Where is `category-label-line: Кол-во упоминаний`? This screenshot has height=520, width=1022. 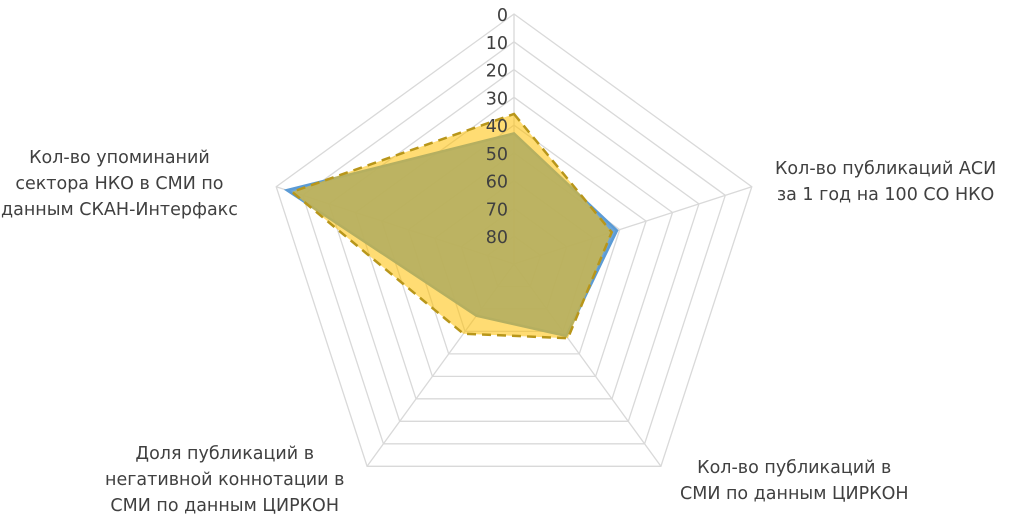 category-label-line: Кол-во упоминаний is located at coordinates (119, 158).